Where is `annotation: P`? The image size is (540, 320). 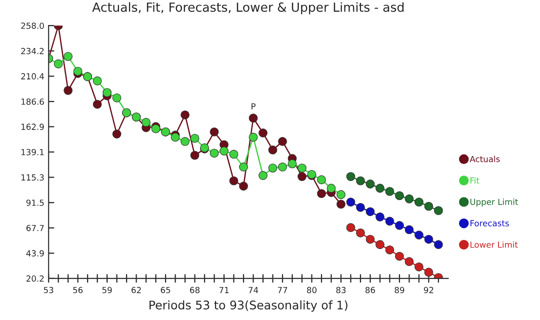 annotation: P is located at coordinates (254, 106).